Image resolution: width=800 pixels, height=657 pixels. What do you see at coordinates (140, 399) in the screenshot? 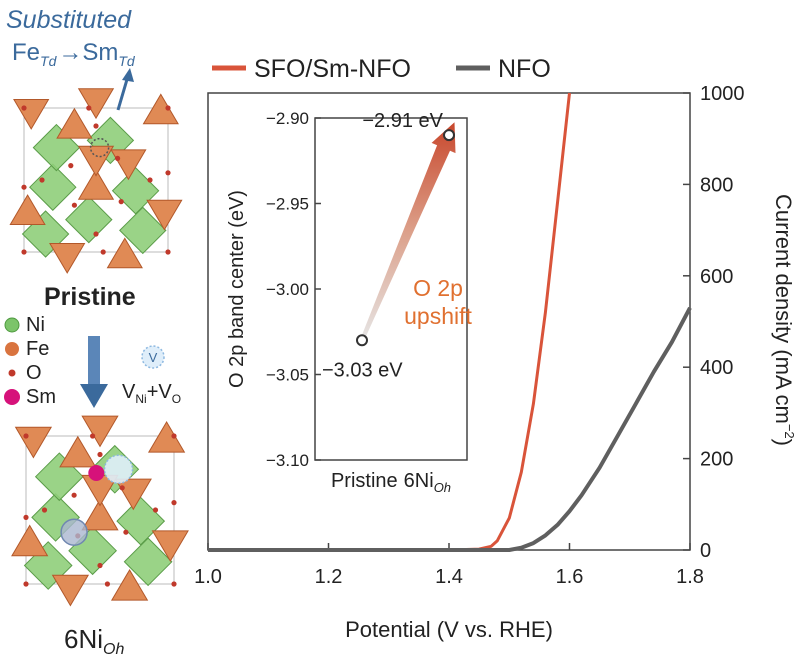
I see `vacancy-sub-ni: Ni` at bounding box center [140, 399].